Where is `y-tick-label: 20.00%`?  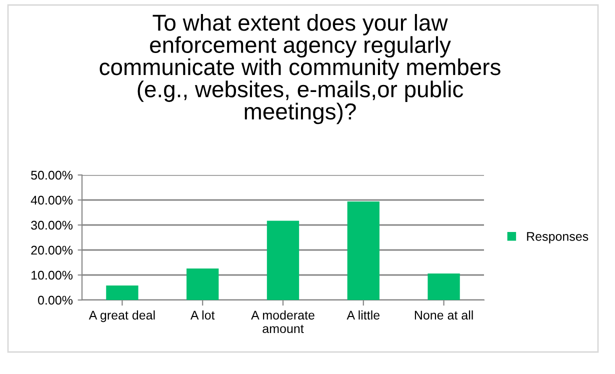 y-tick-label: 20.00% is located at coordinates (52, 250).